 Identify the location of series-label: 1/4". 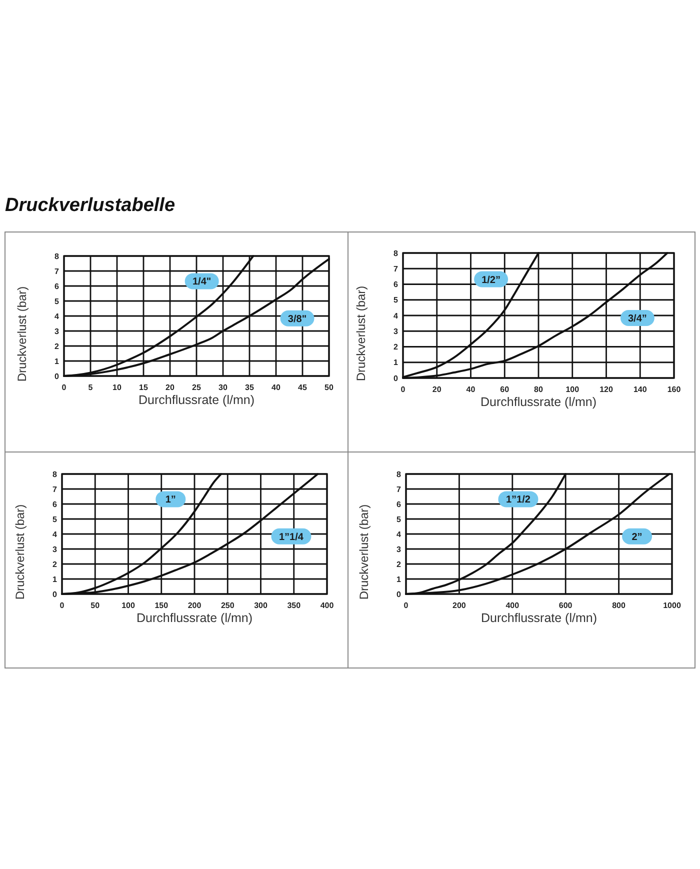
(202, 282).